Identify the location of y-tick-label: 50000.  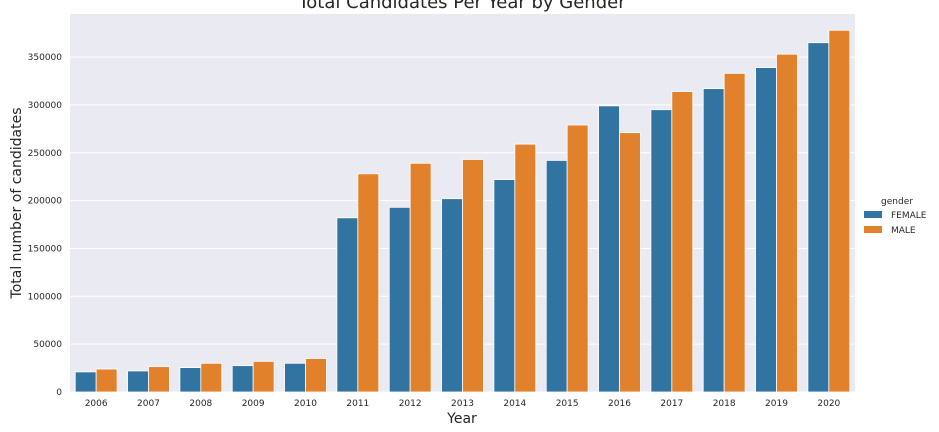
(47, 345).